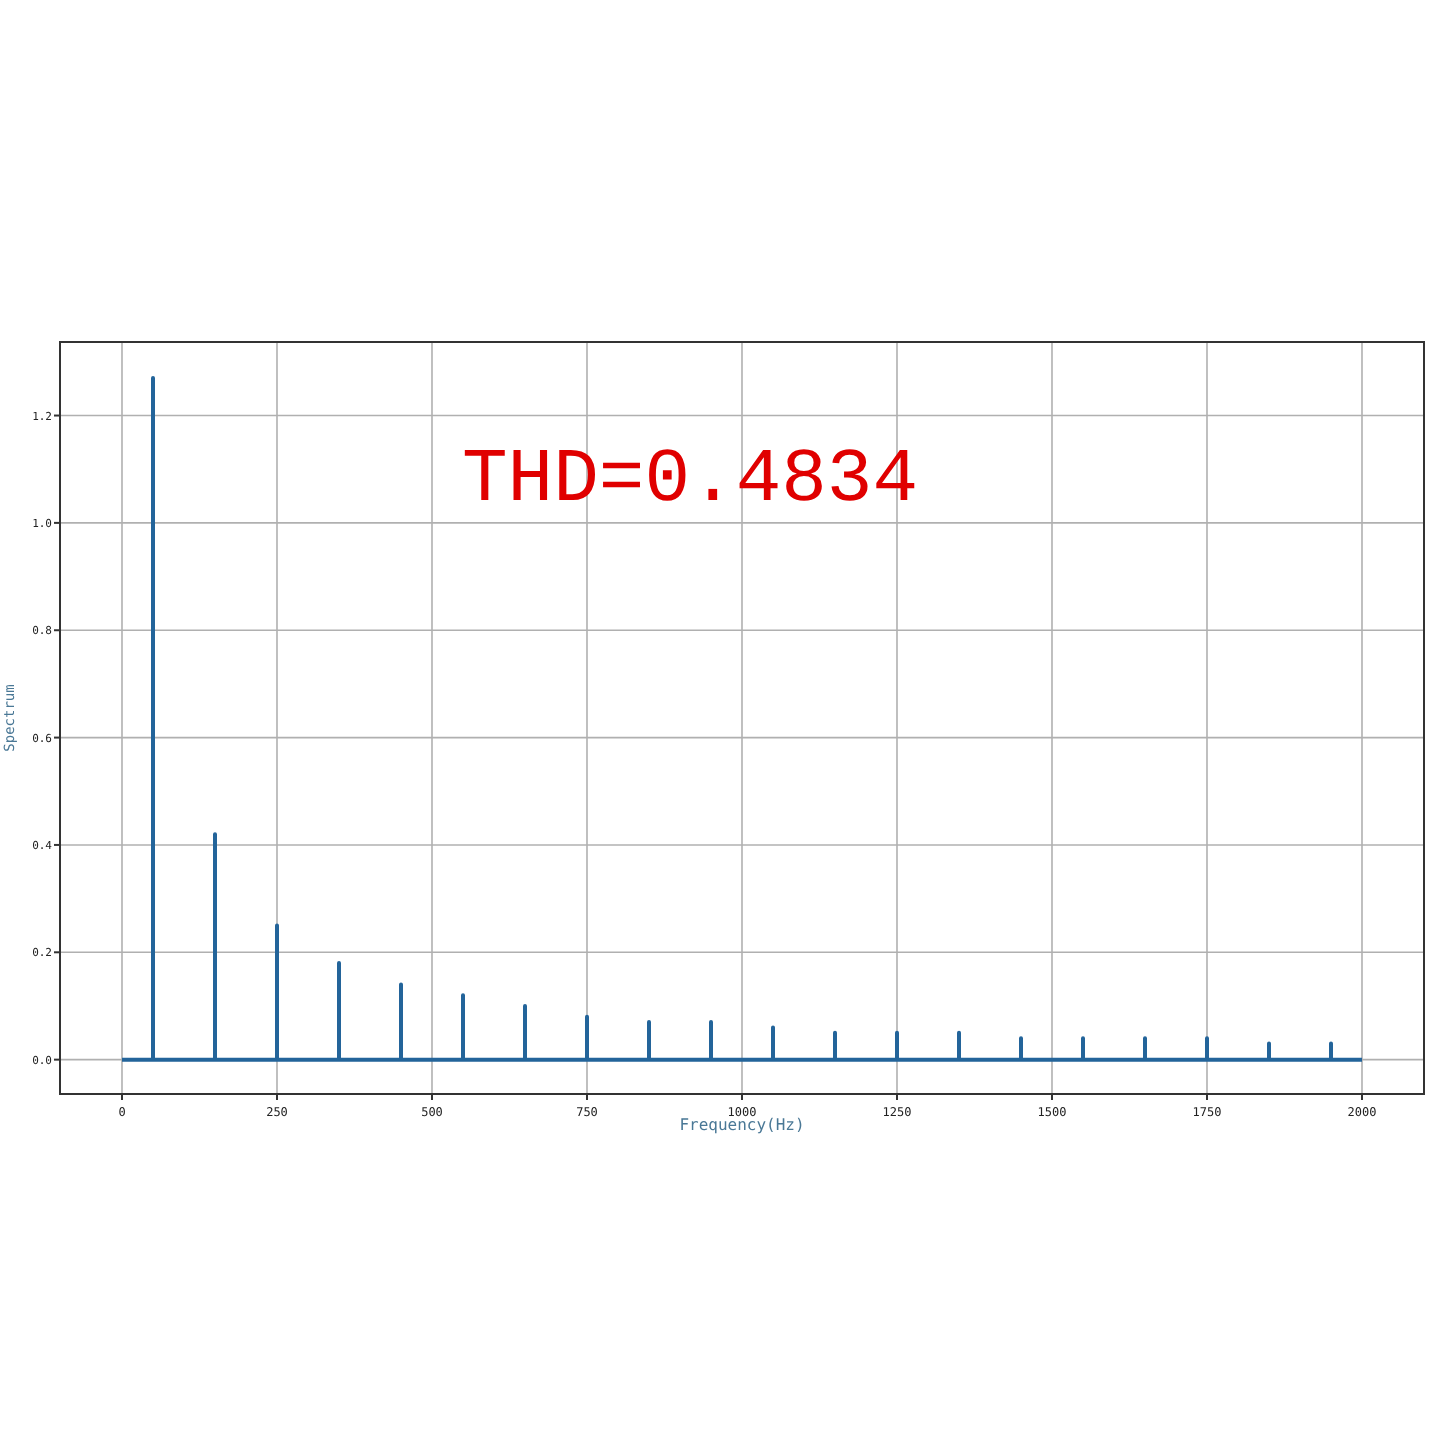  What do you see at coordinates (690, 481) in the screenshot?
I see `annotation: THD=0.4834` at bounding box center [690, 481].